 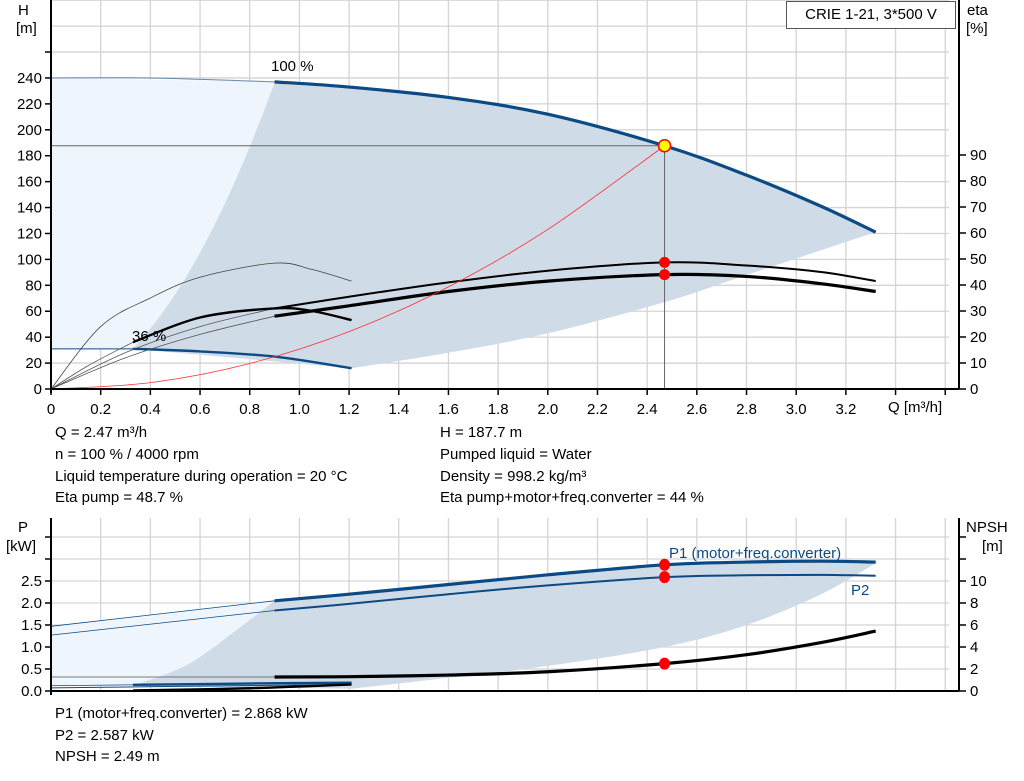 What do you see at coordinates (398, 409) in the screenshot?
I see `x-tick-label: 1.4` at bounding box center [398, 409].